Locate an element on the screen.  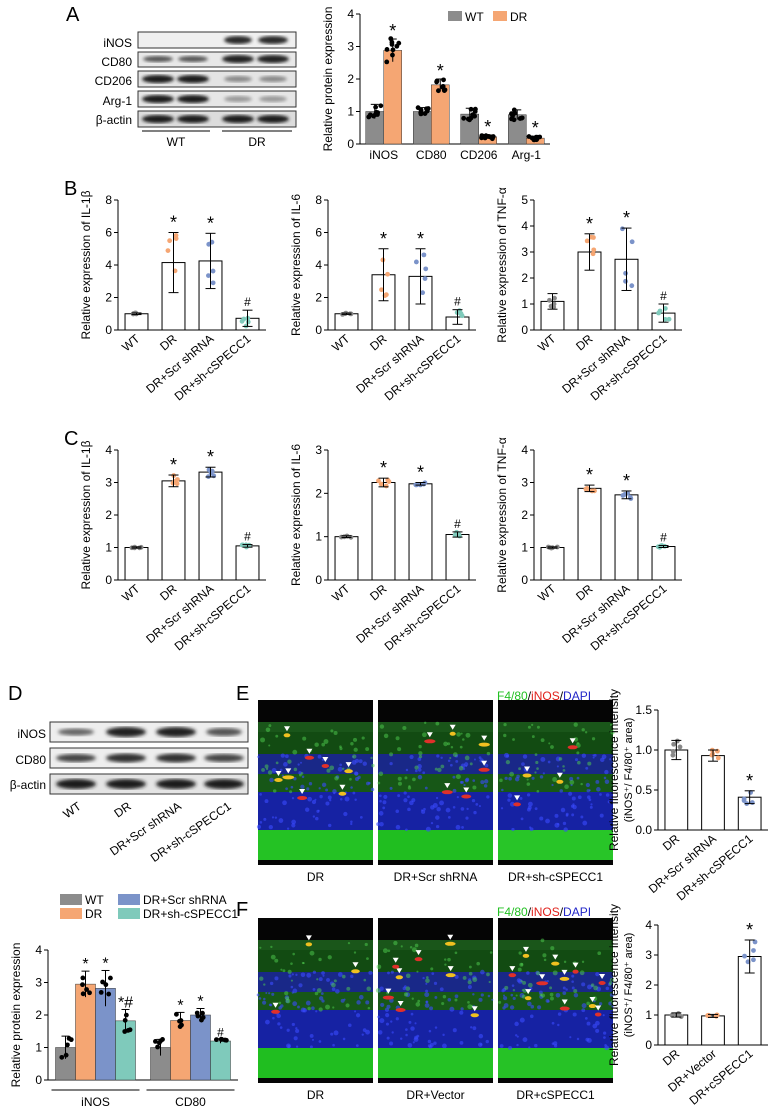
micrograph-e-dr-scr-shrna is located at coordinates (434, 782).